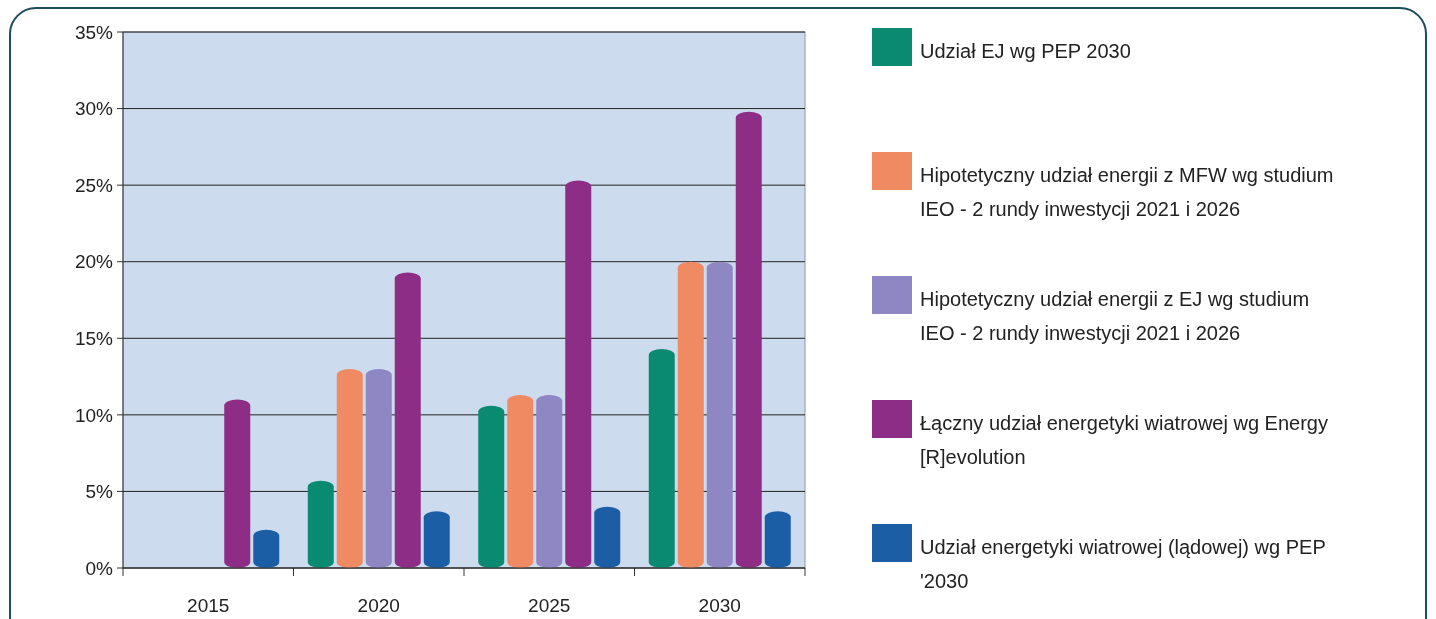 This screenshot has height=619, width=1436. What do you see at coordinates (1123, 564) in the screenshot?
I see `legend-label: Udział energetyki wiatrowej (lądowej) wg PEP '2030` at bounding box center [1123, 564].